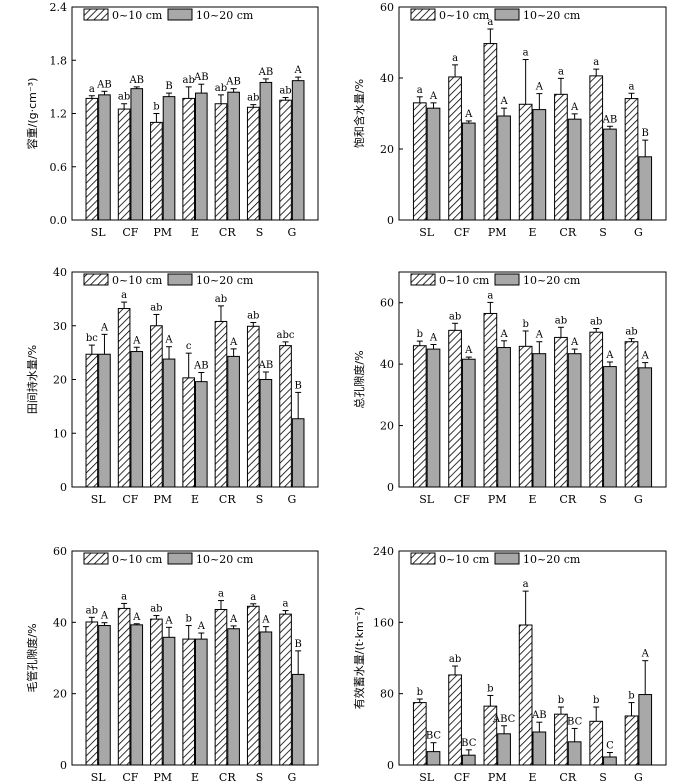  What do you see at coordinates (297, 644) in the screenshot?
I see `significance-label: B` at bounding box center [297, 644].